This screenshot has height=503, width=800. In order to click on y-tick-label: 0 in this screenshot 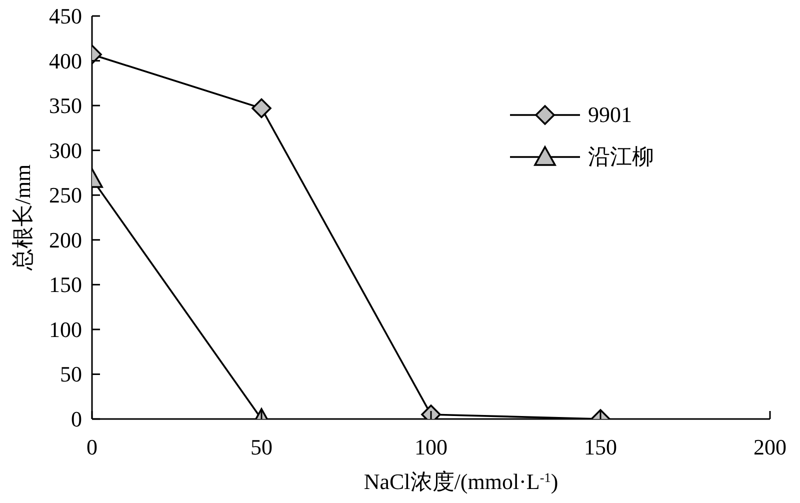, I will do `click(76, 419)`.